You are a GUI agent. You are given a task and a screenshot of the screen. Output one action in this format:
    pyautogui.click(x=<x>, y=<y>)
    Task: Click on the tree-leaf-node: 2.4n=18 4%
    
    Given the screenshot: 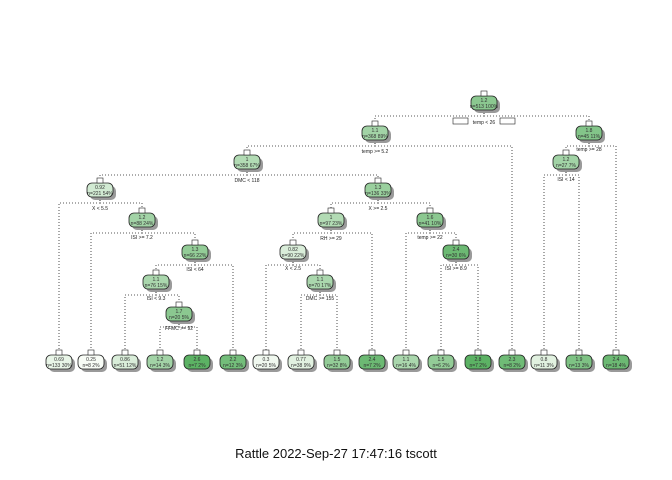 What is the action you would take?
    pyautogui.click(x=617, y=360)
    